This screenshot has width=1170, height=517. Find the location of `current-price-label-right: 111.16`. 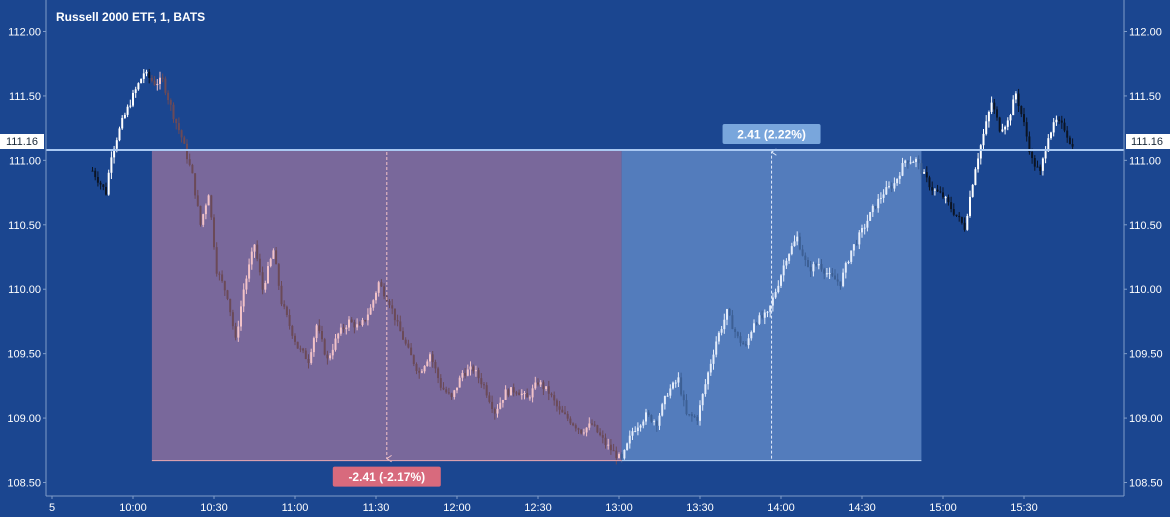

current-price-label-right: 111.16 is located at coordinates (1147, 142).